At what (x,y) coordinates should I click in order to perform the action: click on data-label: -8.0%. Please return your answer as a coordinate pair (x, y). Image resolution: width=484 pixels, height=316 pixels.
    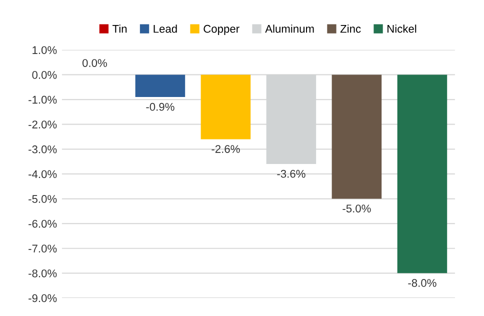
    Looking at the image, I should click on (422, 283).